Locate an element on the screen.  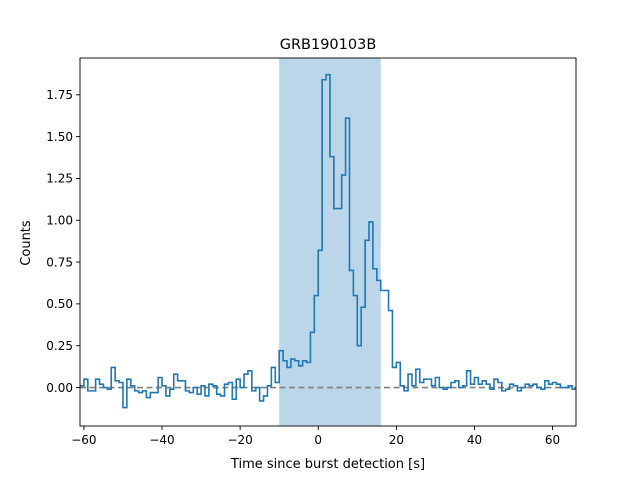
x-axis: −60 −40 −20 0 20 40 60 is located at coordinates (315, 436).